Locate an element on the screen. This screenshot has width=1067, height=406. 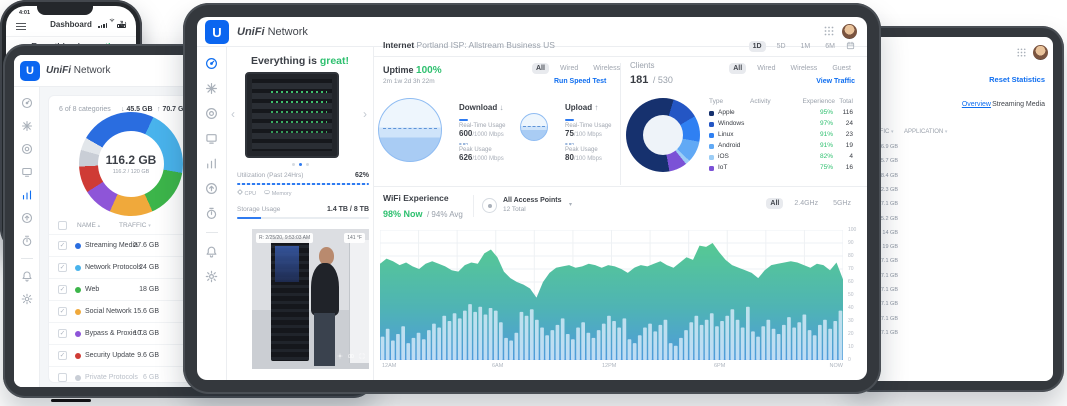
type-name: Android is located at coordinates (729, 145).